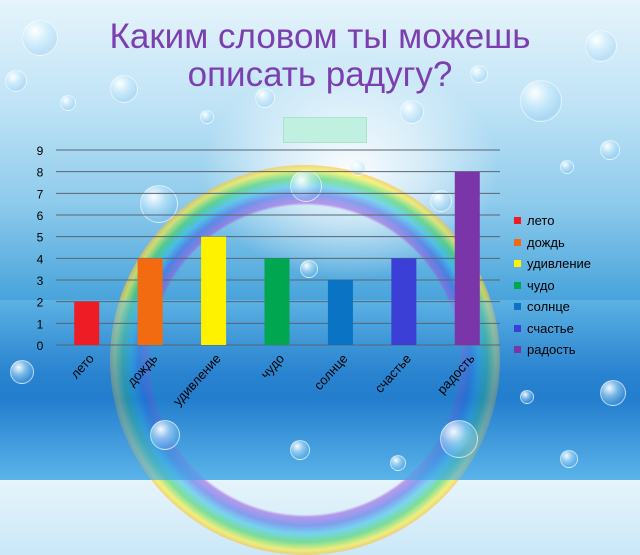  I want to click on legend-item: счастье, so click(569, 329).